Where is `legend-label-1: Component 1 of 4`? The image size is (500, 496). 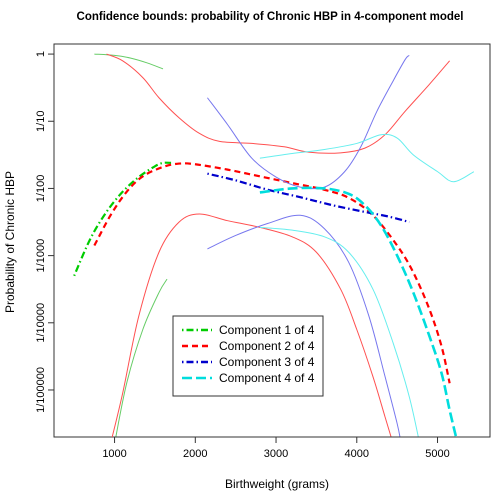
legend-label-1: Component 1 of 4 is located at coordinates (267, 330).